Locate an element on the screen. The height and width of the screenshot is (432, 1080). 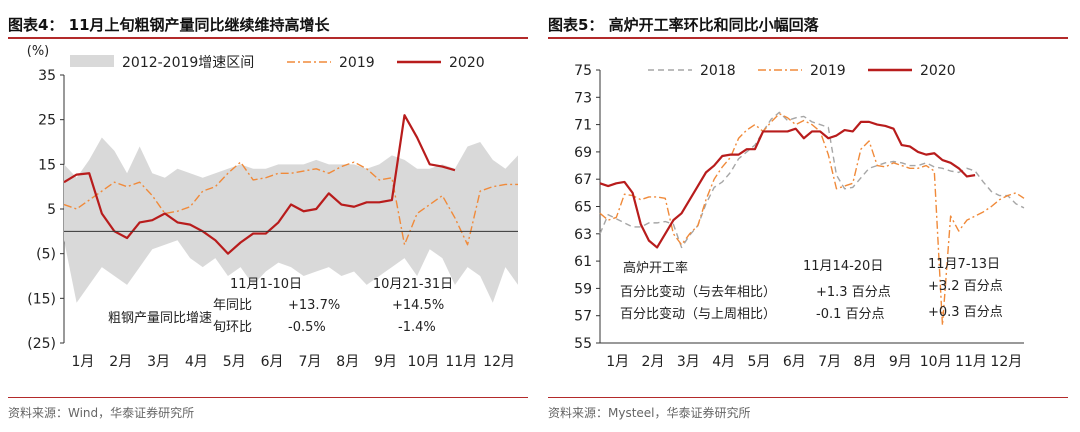
annot-row2-label: 百分比变动（与上周相比） is located at coordinates (698, 314).